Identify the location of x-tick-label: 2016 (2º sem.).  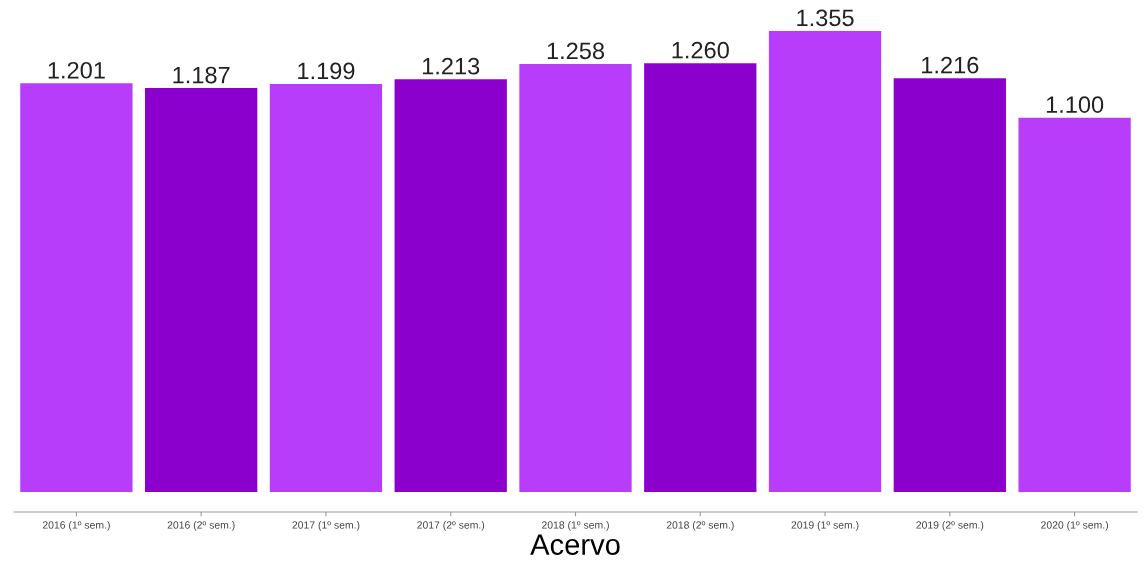
(201, 526).